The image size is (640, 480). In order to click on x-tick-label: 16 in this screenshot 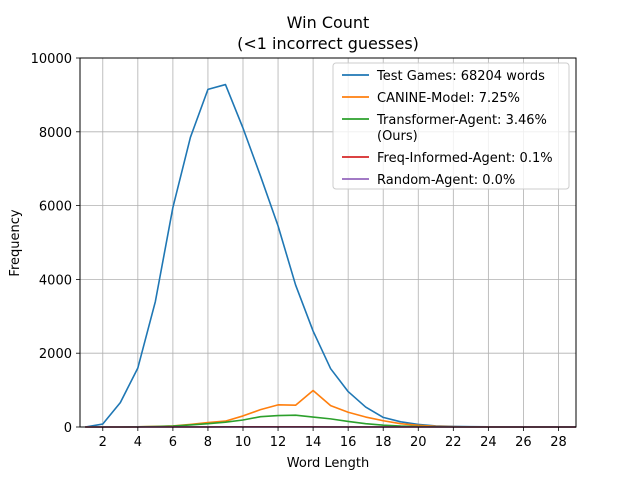, I will do `click(348, 442)`.